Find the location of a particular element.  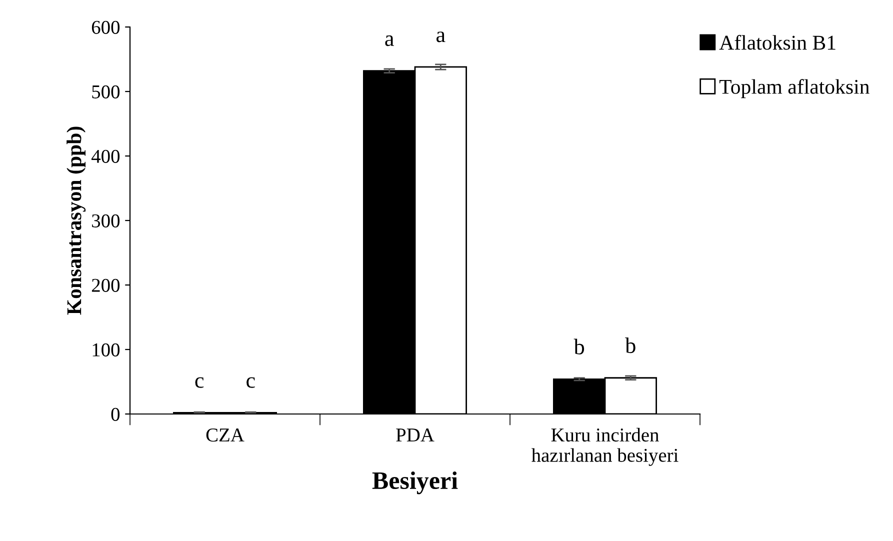

x-tick-label: Kuru incirden hazırlanan besiyeri is located at coordinates (605, 447).